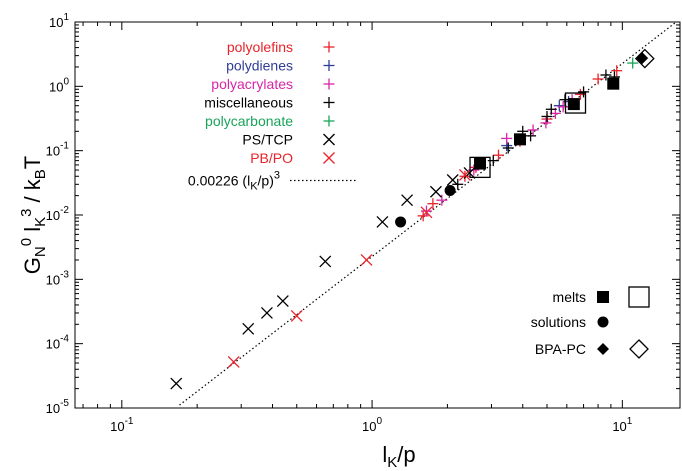 The image size is (682, 471). Describe the element at coordinates (58, 214) in the screenshot. I see `y-tick-label: 10⁻²` at that location.